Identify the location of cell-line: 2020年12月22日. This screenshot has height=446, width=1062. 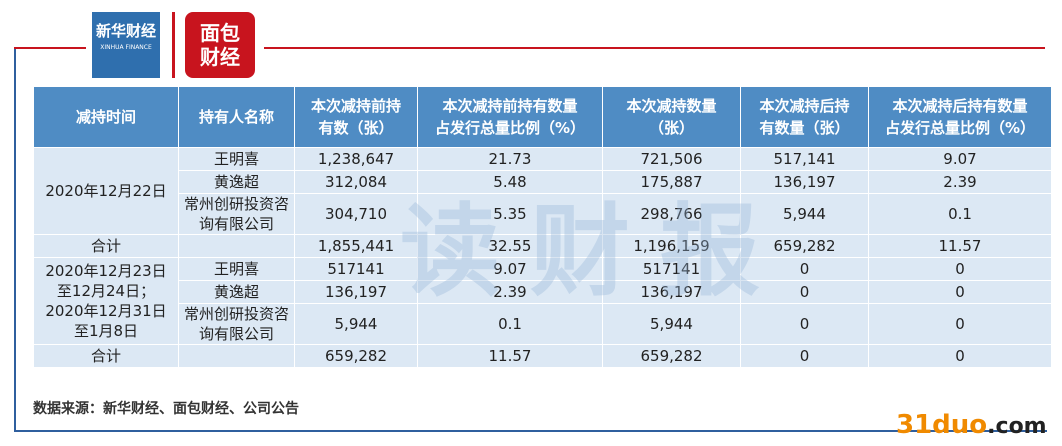
(106, 191).